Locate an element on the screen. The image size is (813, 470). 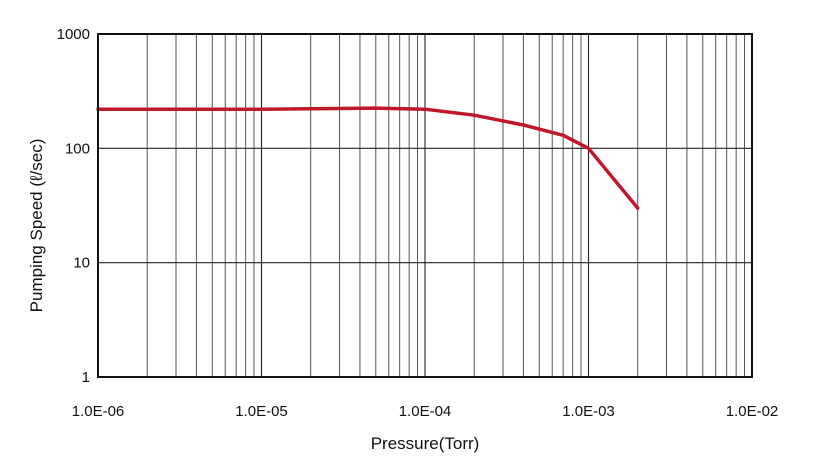
x-axis-title: Pressure(Torr) is located at coordinates (425, 443).